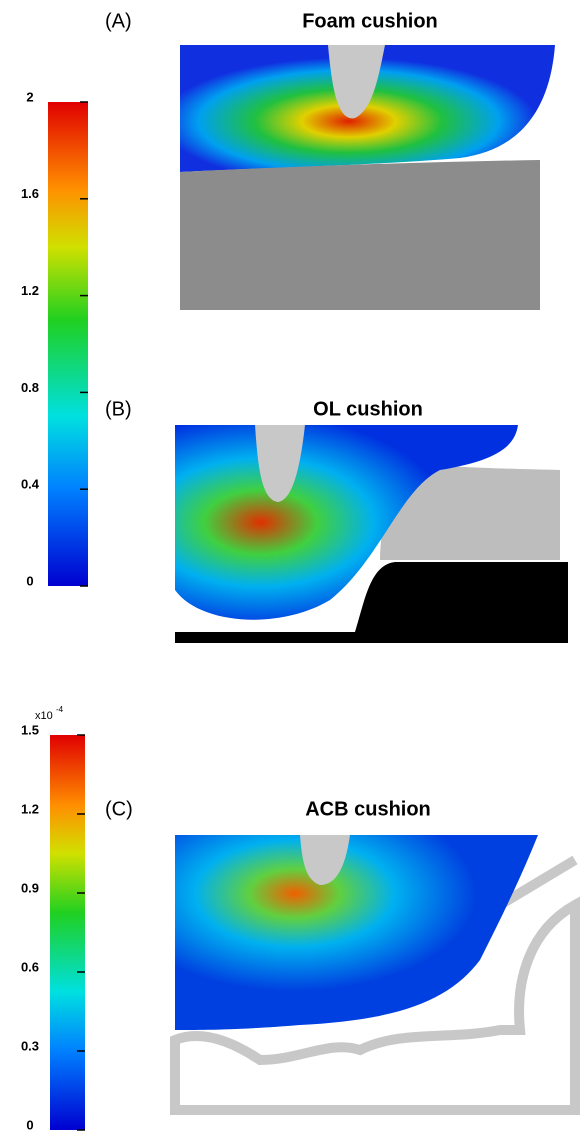 This screenshot has width=583, height=1147. I want to click on colorbar-tick-label: 0.9, so click(30, 887).